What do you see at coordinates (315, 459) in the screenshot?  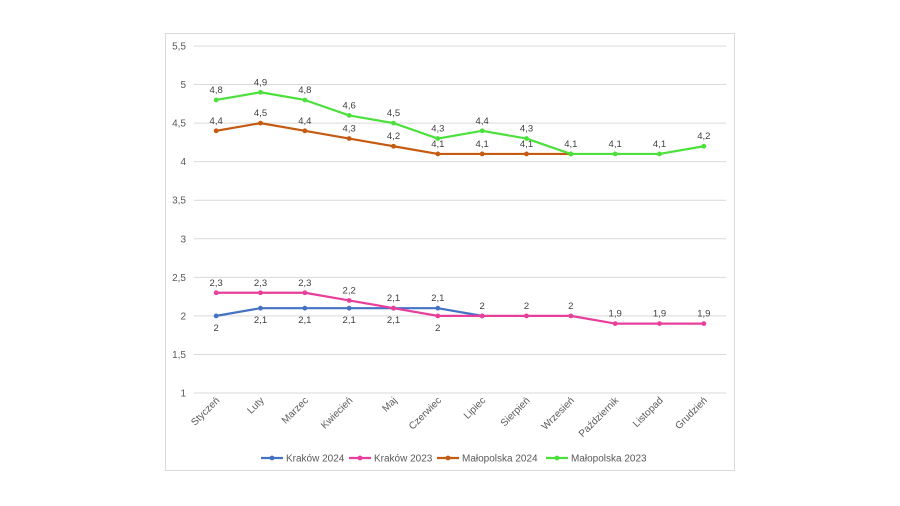 I see `legend-label: Kraków 2024` at bounding box center [315, 459].